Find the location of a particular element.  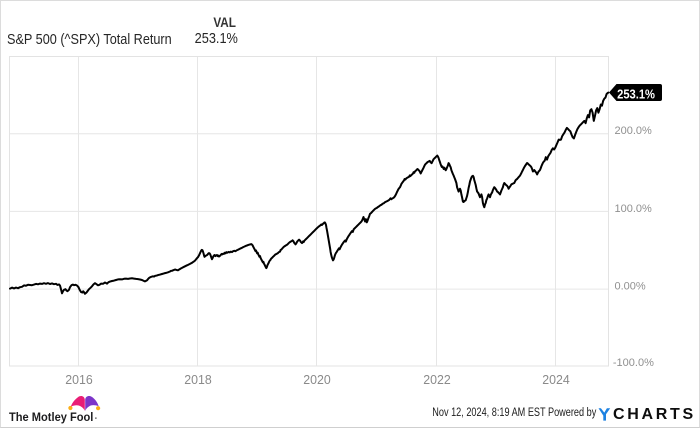

svg-text: 200.0% is located at coordinates (634, 131).